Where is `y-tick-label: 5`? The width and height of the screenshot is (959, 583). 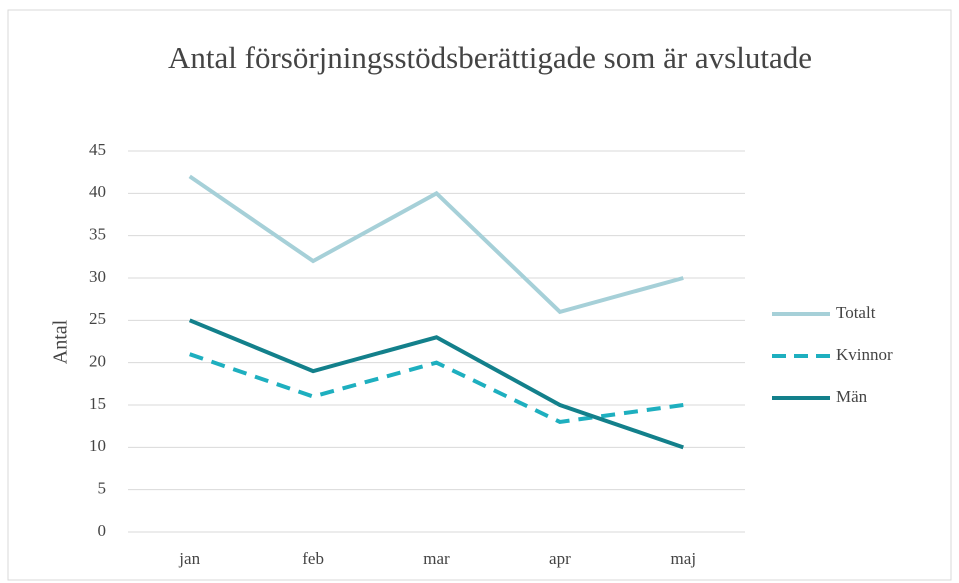
y-tick-label: 5 is located at coordinates (102, 488).